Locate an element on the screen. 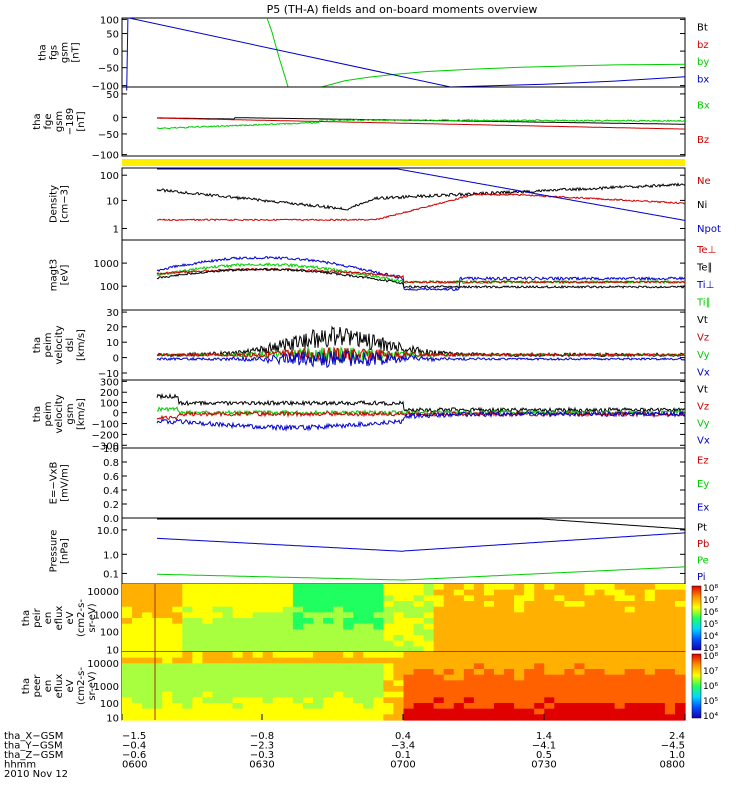 This screenshot has width=750, height=800. legend-Pt: Pt is located at coordinates (702, 527).